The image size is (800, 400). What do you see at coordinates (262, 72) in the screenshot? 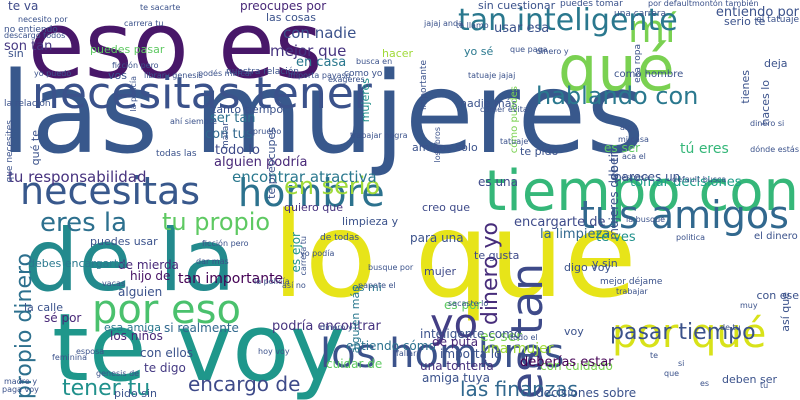
I see `cloud-word: nuestra relación` at bounding box center [262, 72].